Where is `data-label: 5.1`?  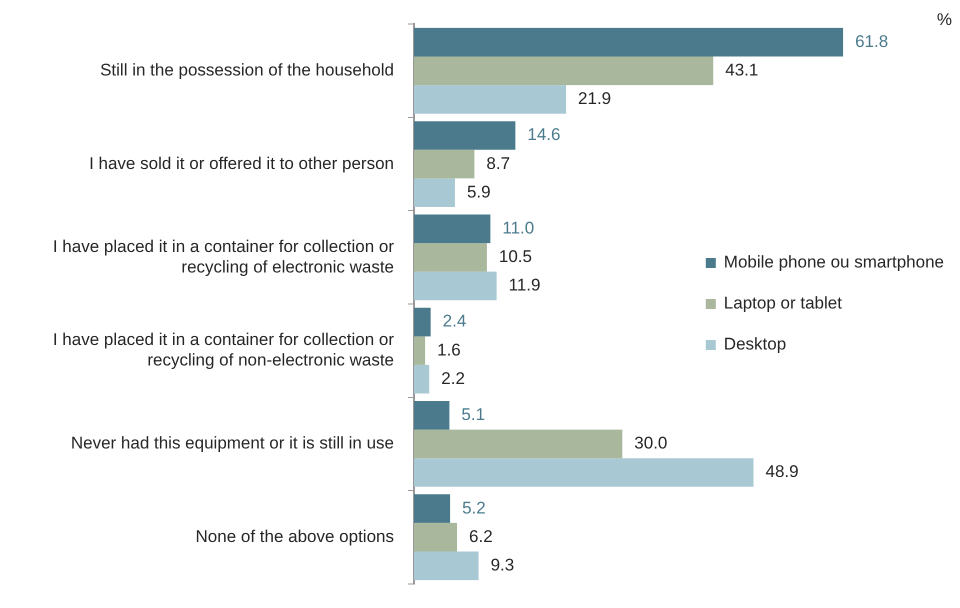 data-label: 5.1 is located at coordinates (473, 414).